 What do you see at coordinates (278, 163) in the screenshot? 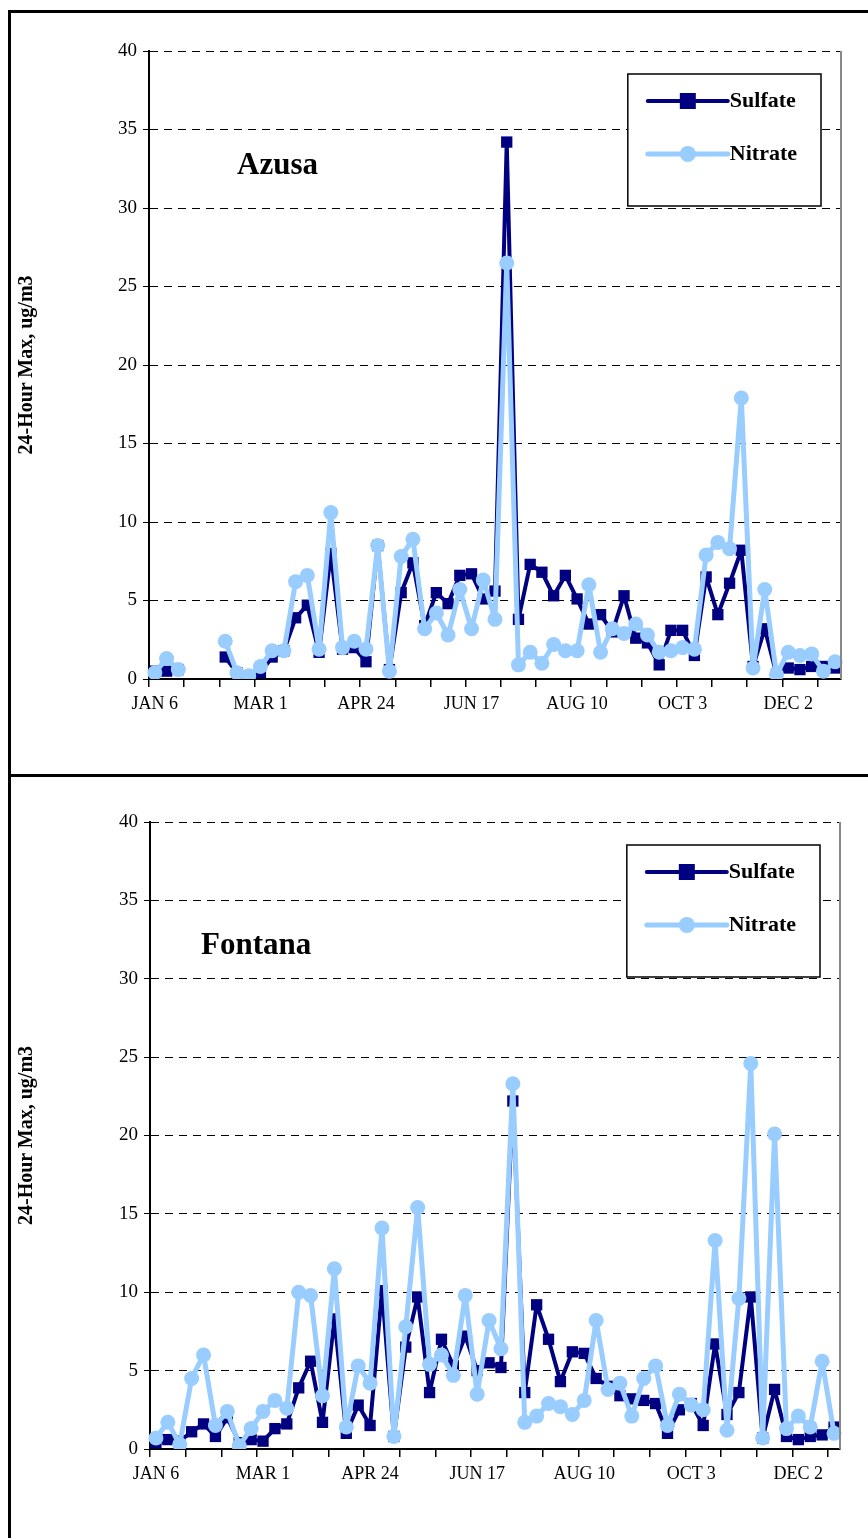
I see `text: Azusa` at bounding box center [278, 163].